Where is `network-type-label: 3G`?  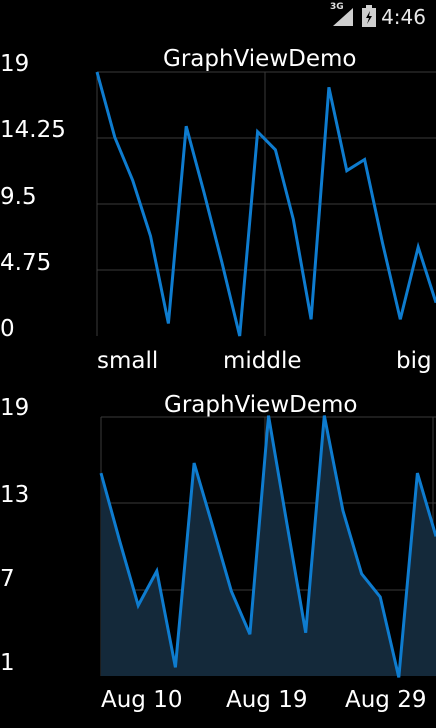
network-type-label: 3G is located at coordinates (337, 7).